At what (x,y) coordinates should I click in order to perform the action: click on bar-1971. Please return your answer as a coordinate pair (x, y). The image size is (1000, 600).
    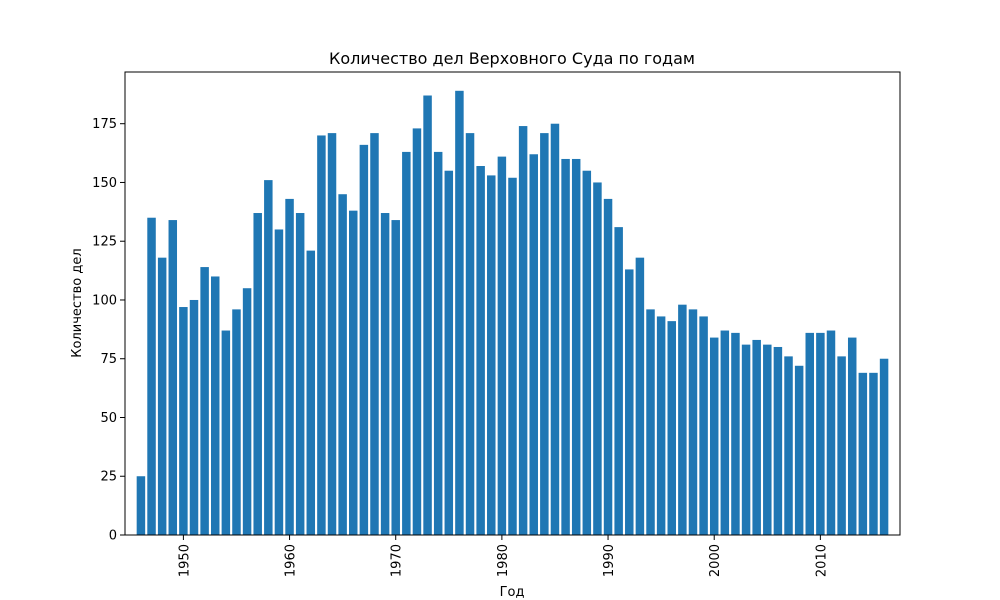
    Looking at the image, I should click on (406, 343).